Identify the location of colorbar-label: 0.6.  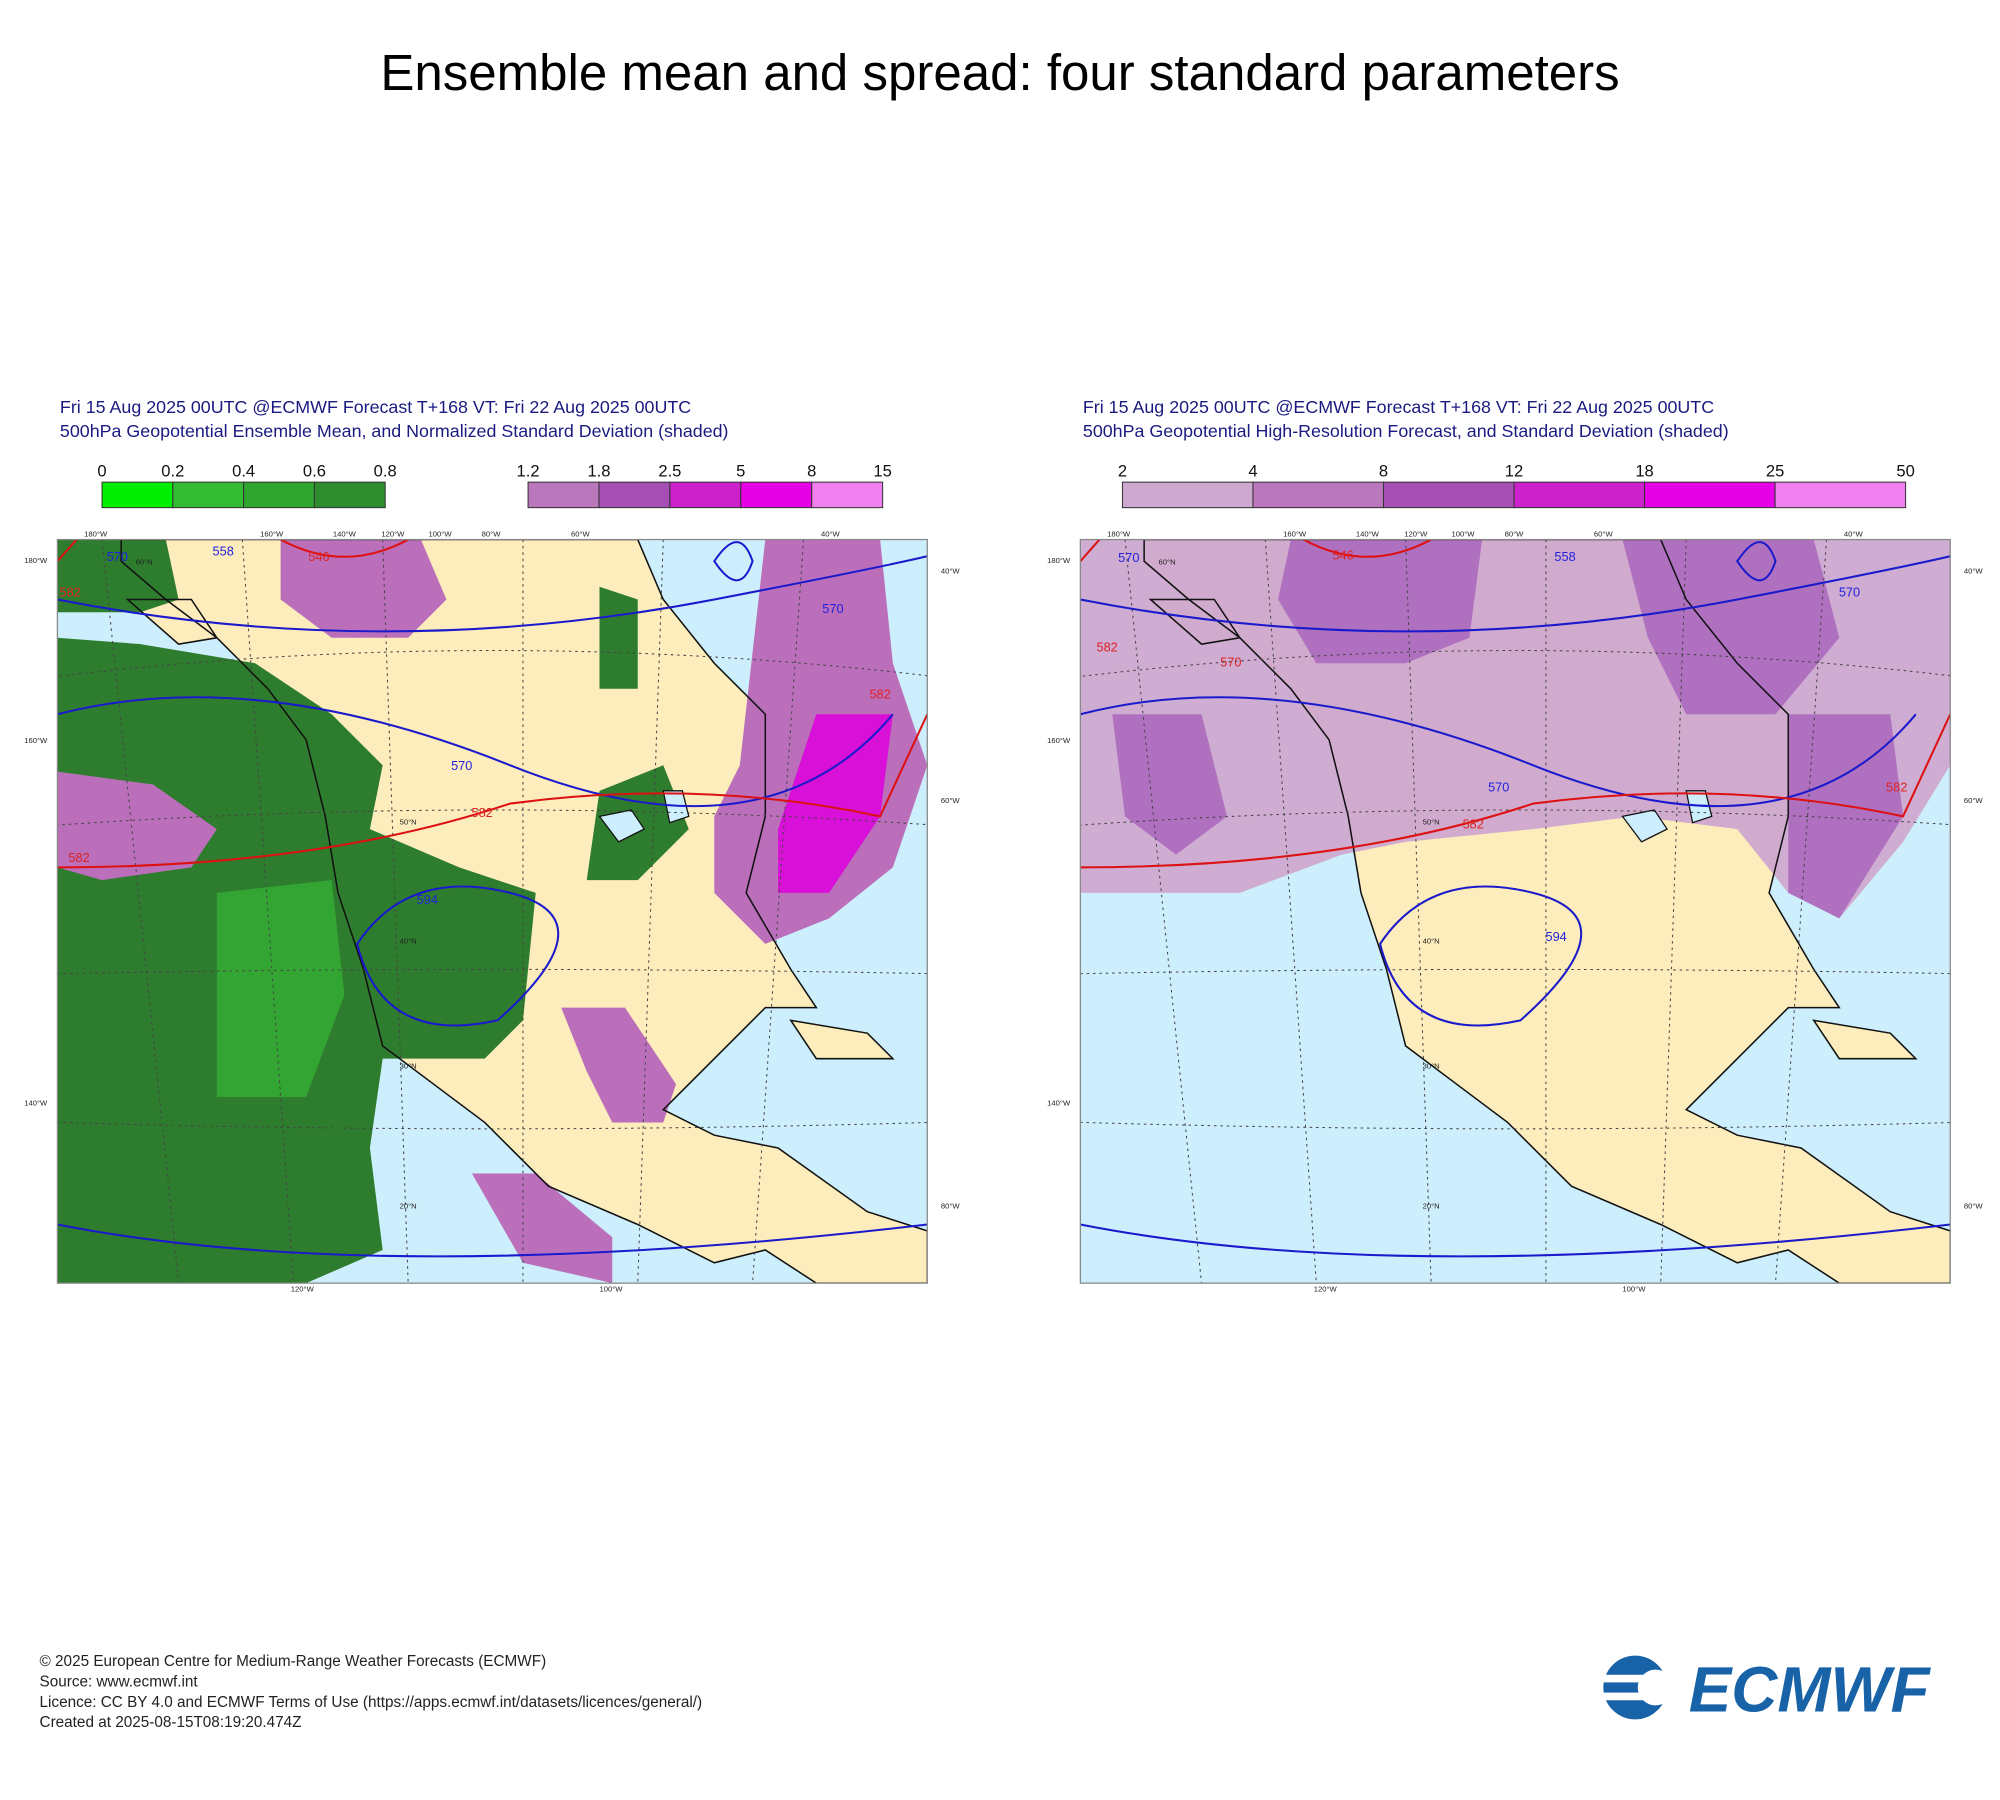
(314, 470).